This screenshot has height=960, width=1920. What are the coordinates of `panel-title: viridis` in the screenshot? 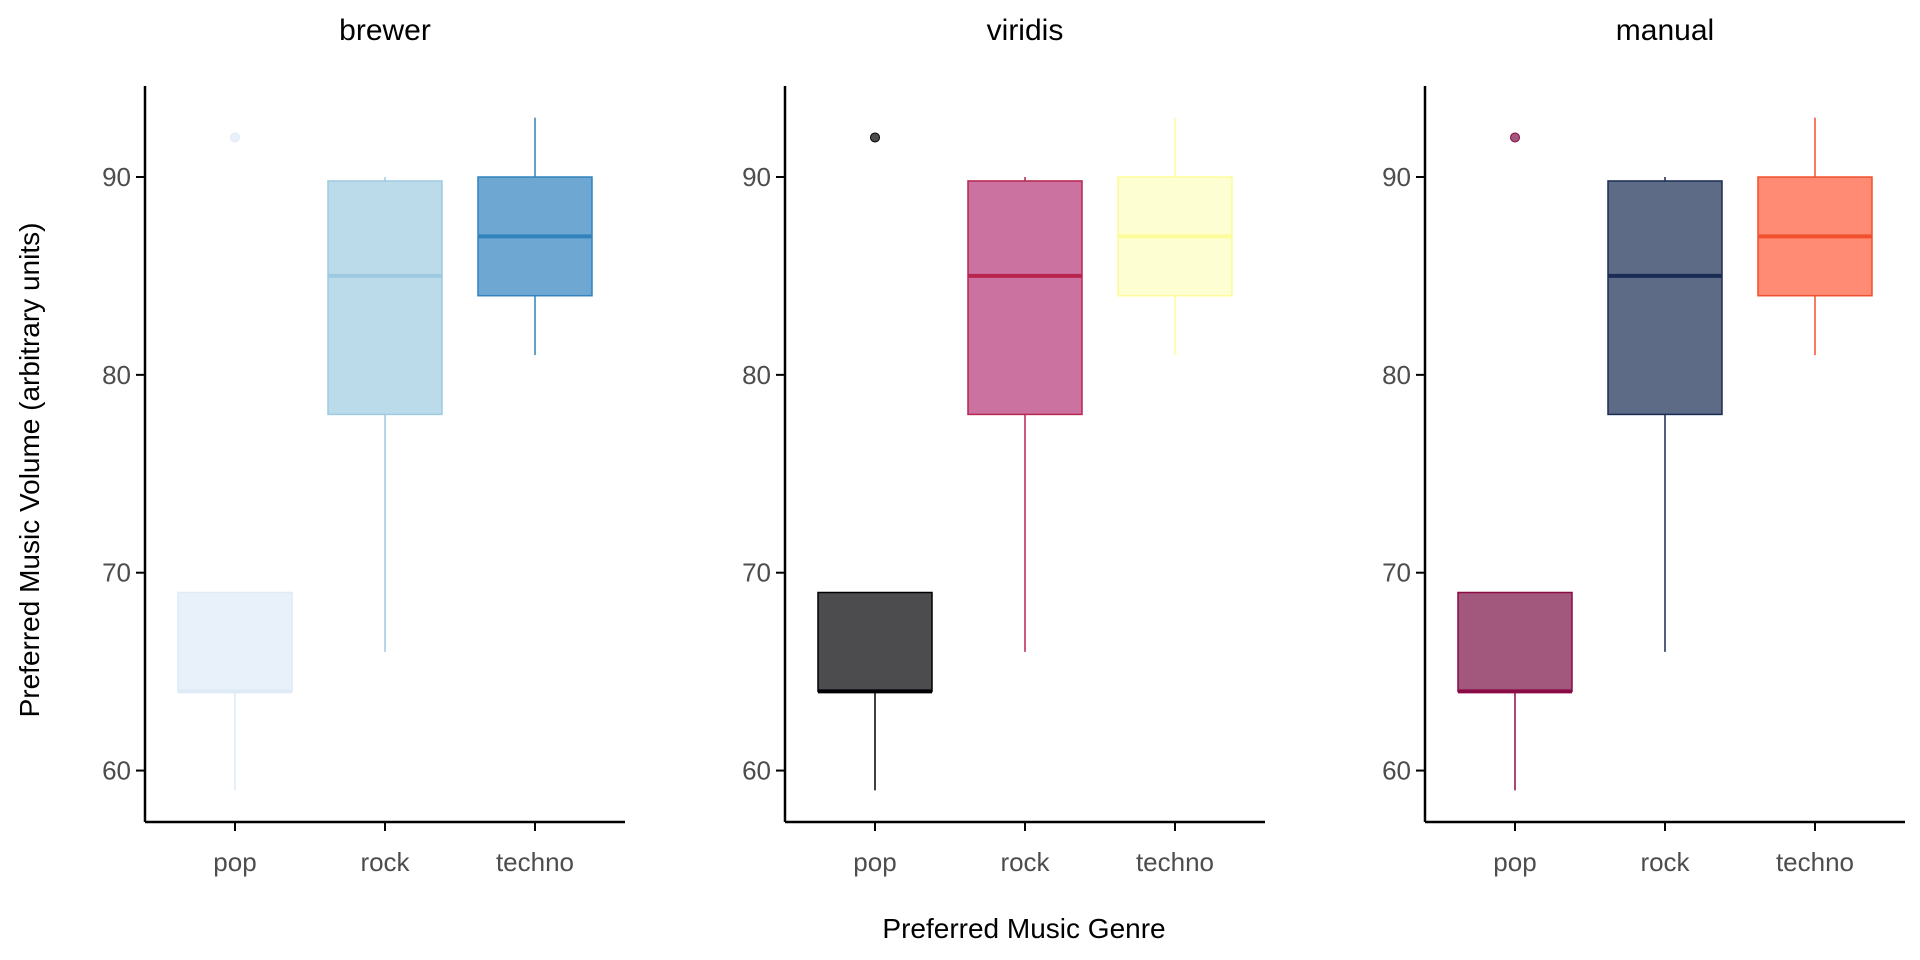 It's located at (1025, 30).